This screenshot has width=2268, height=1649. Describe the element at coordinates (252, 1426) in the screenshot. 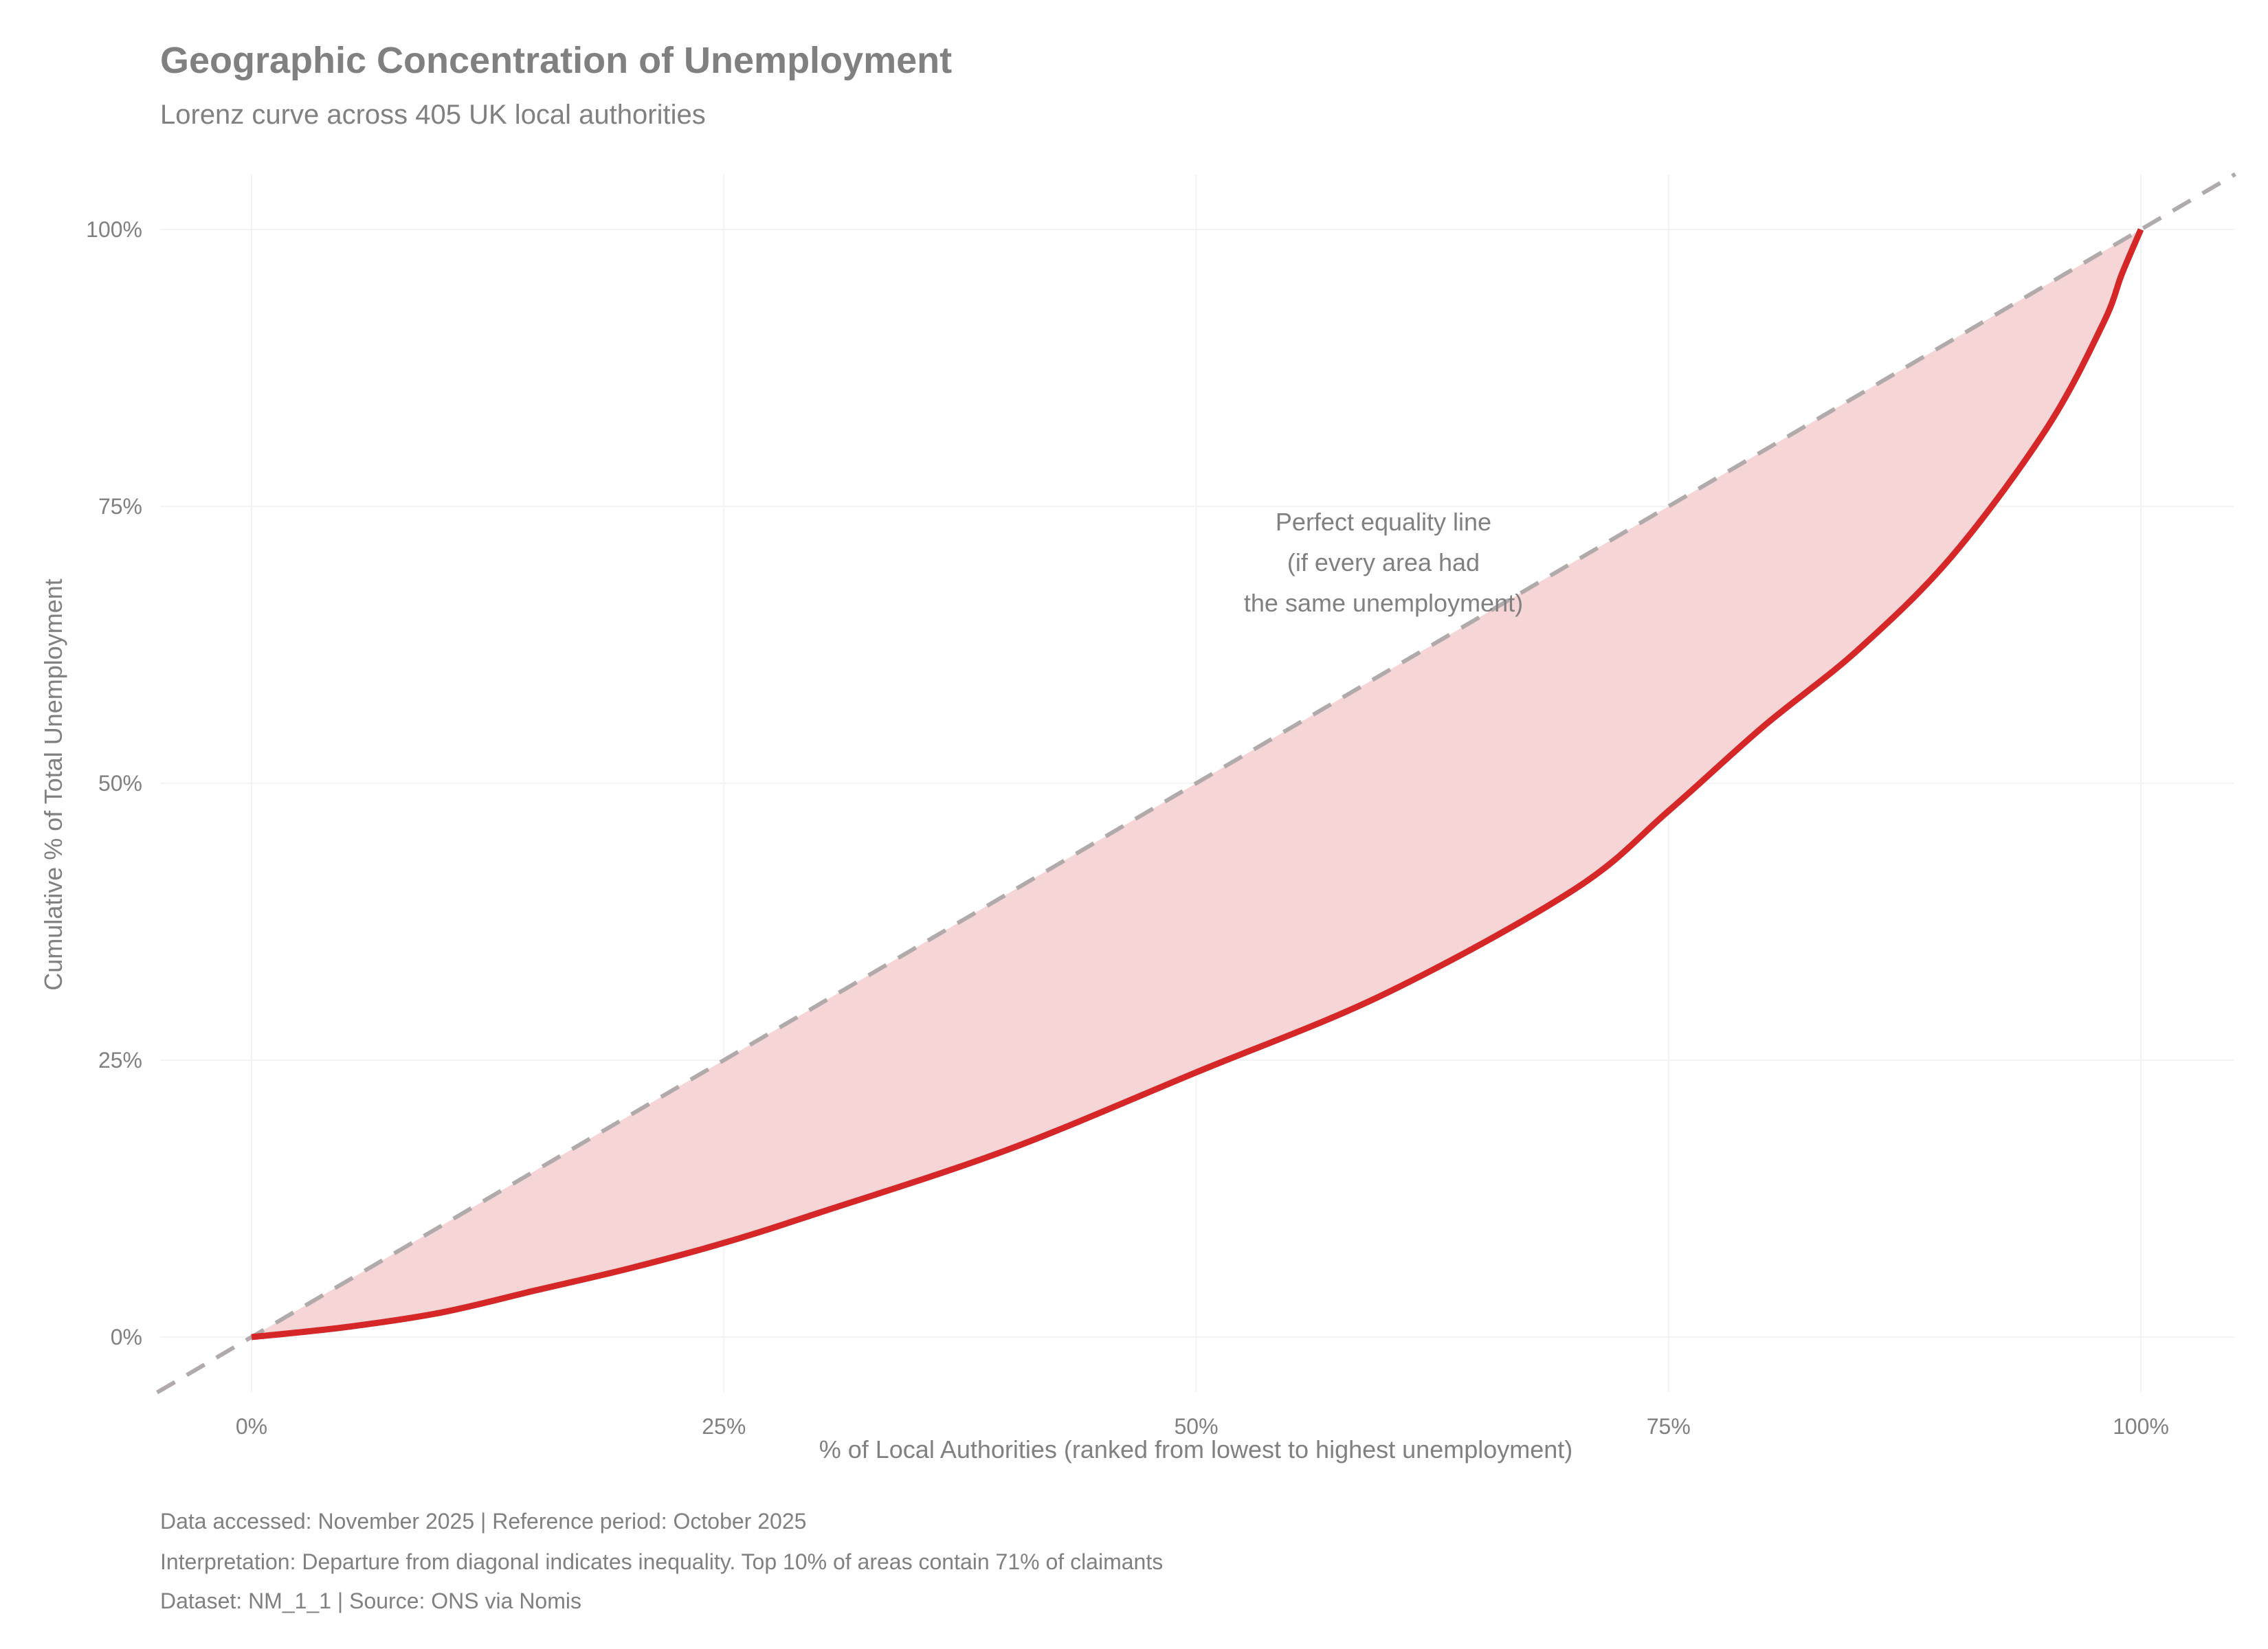

I see `x-tick-label: 0%` at that location.